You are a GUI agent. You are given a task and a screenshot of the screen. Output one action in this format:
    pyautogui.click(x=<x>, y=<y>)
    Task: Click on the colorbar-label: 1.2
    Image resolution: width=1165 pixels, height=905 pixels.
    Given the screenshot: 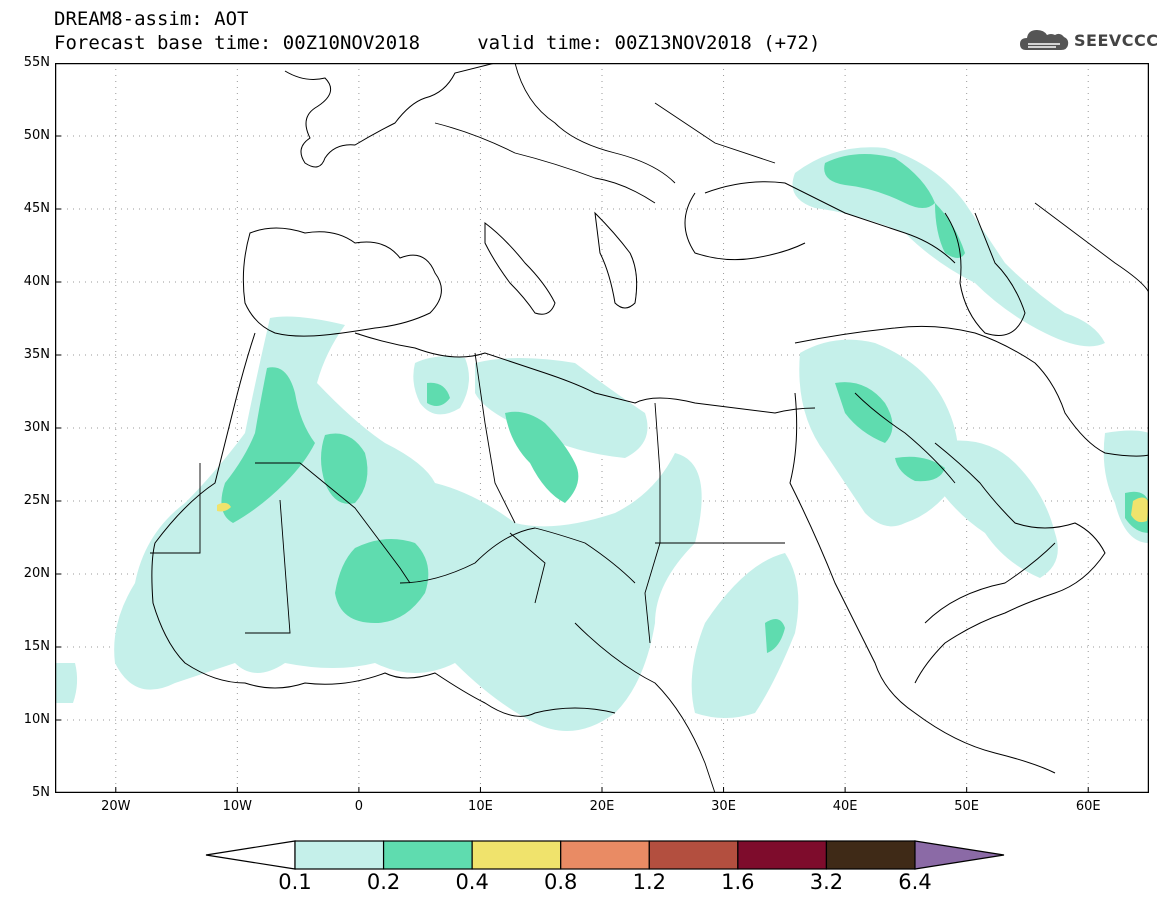 What is the action you would take?
    pyautogui.click(x=649, y=882)
    